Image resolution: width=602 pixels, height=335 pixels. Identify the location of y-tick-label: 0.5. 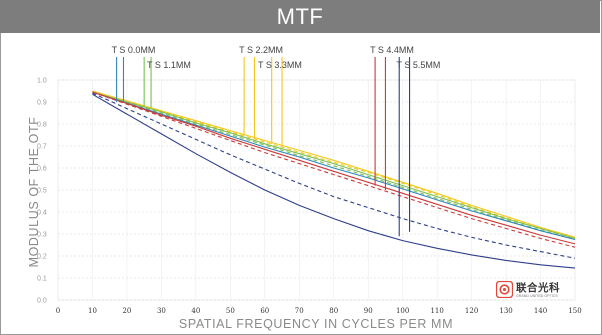
(42, 191).